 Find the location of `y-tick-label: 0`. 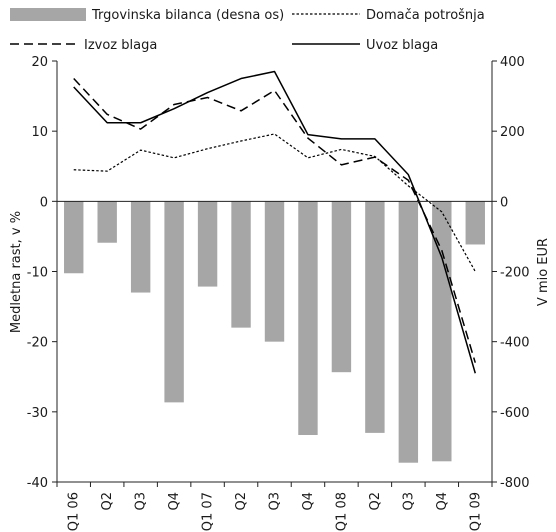

y-tick-label: 0 is located at coordinates (44, 202).